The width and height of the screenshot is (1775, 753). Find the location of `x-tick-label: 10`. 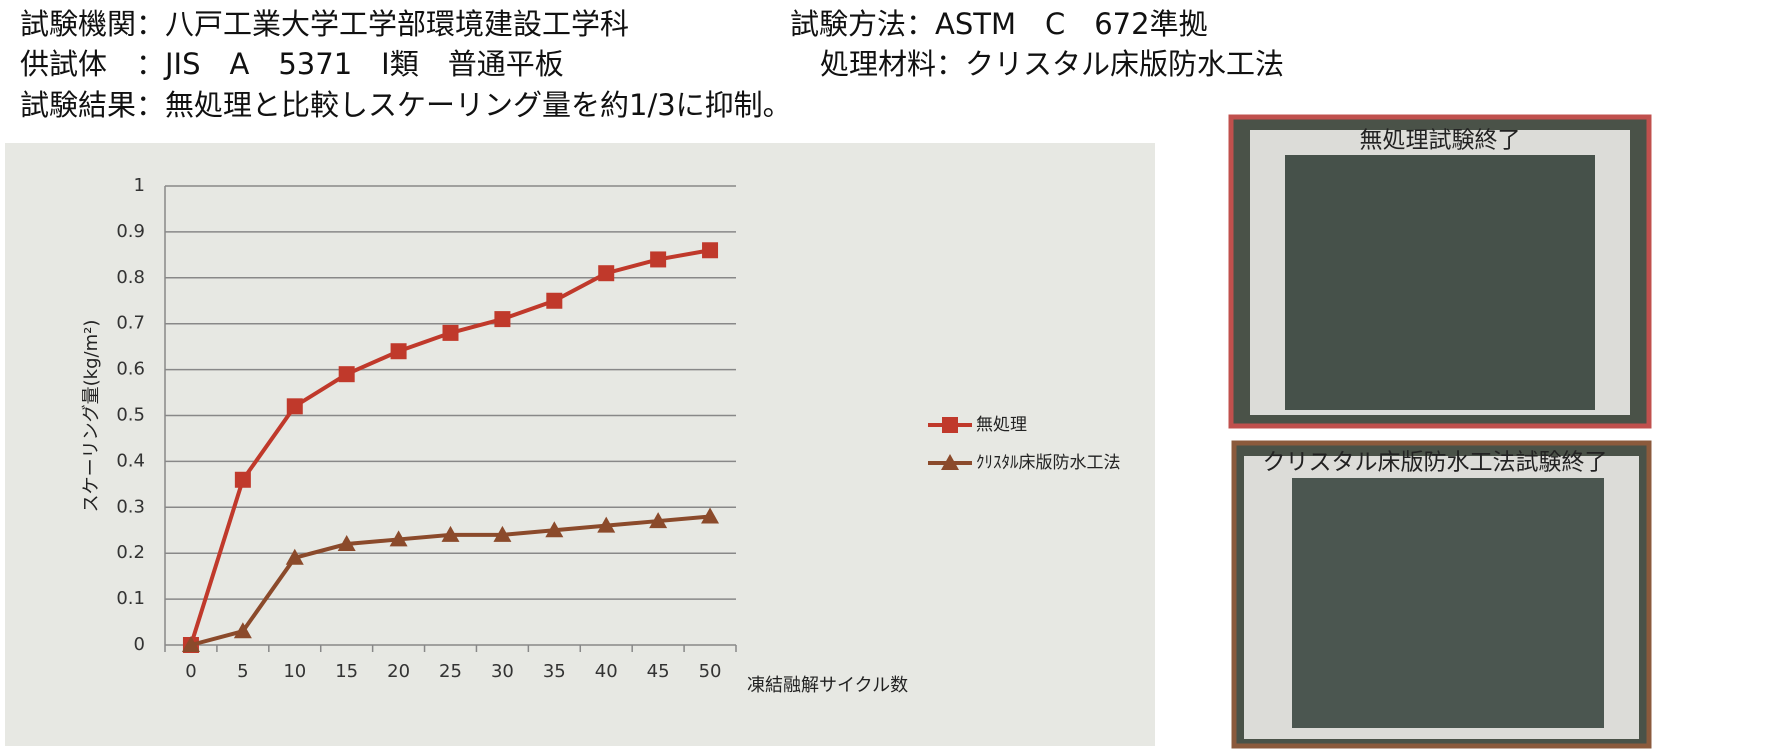

x-tick-label: 10 is located at coordinates (294, 671).